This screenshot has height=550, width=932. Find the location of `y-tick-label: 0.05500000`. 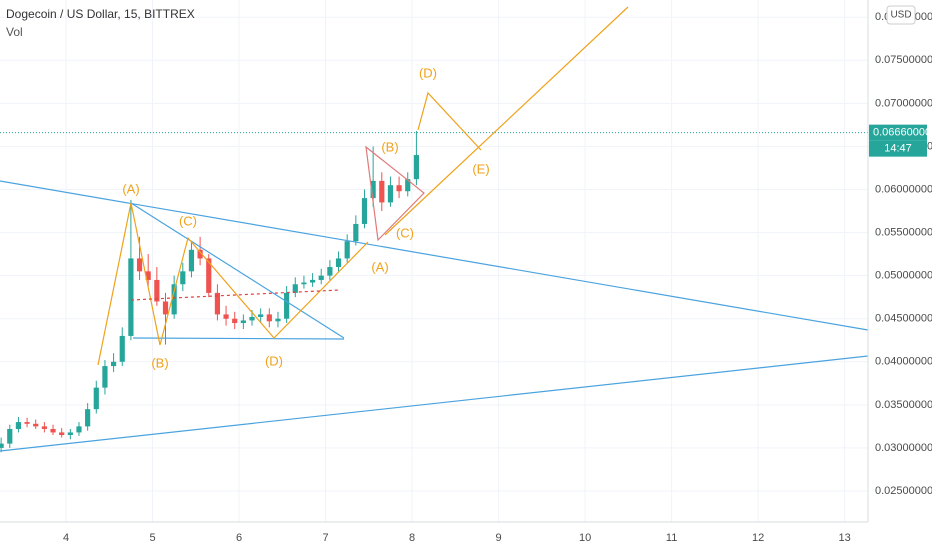

y-tick-label: 0.05500000 is located at coordinates (903, 232).